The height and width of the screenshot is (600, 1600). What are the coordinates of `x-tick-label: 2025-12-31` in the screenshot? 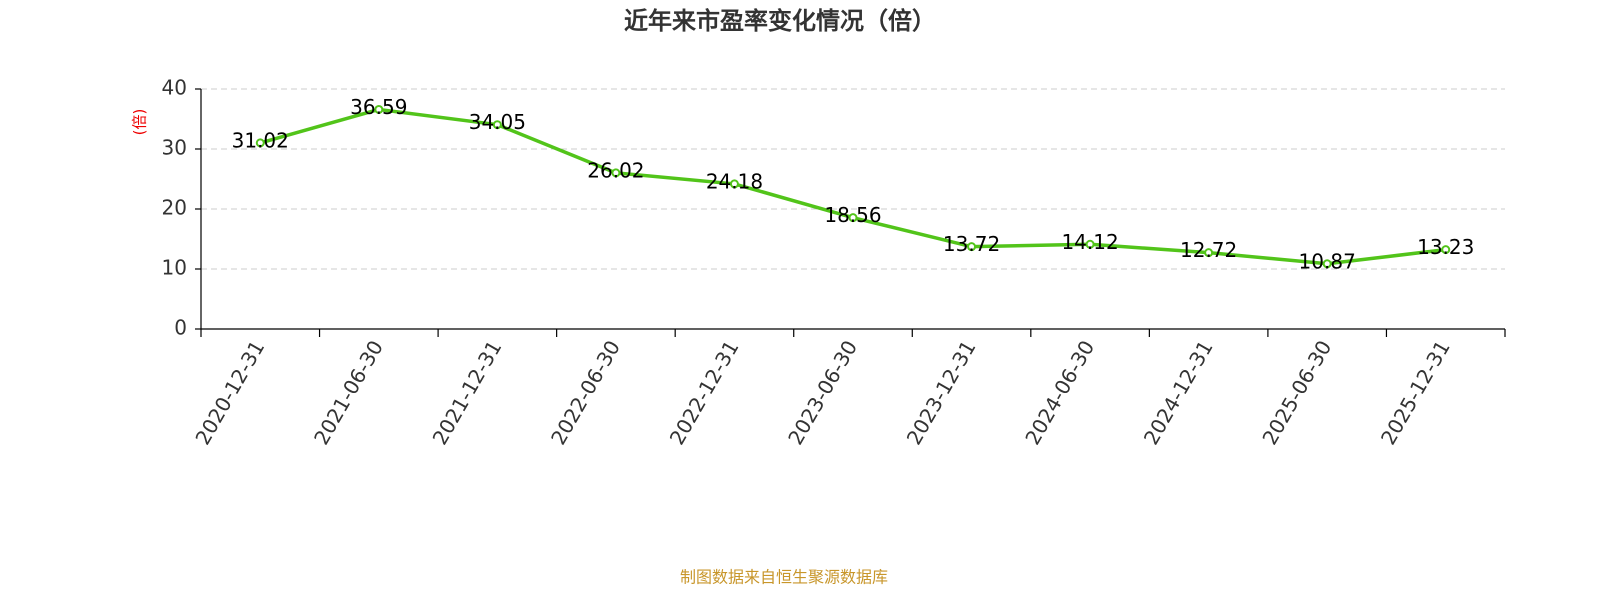 It's located at (1415, 392).